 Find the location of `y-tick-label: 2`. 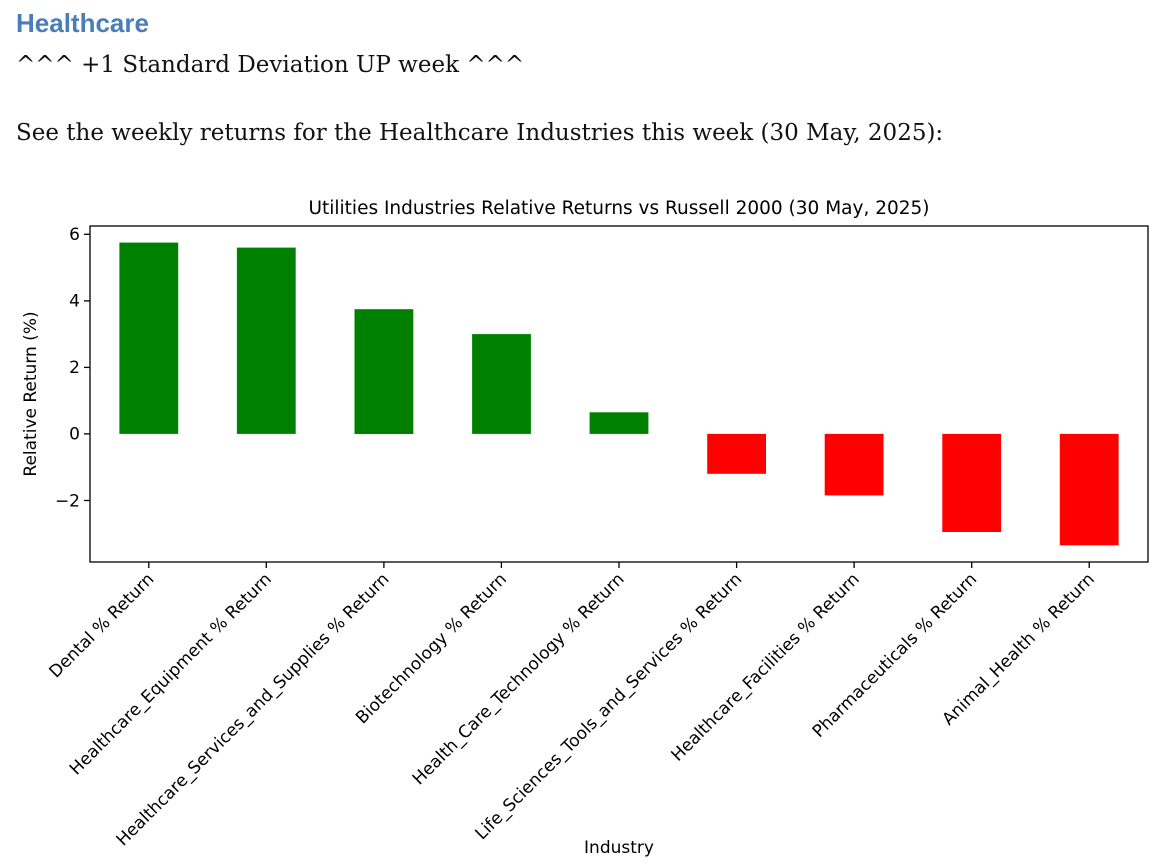

y-tick-label: 2 is located at coordinates (74, 368).